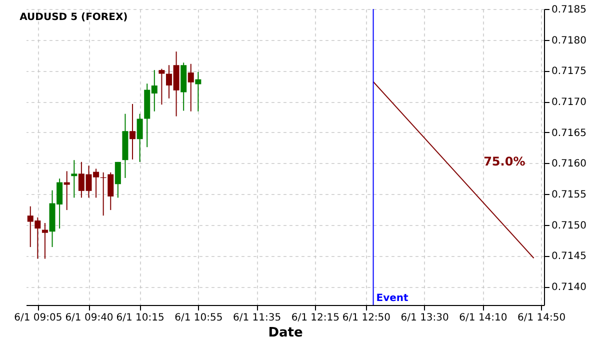 The image size is (600, 340). What do you see at coordinates (140, 318) in the screenshot?
I see `x-tick-label: 6/1 10:15` at bounding box center [140, 318].